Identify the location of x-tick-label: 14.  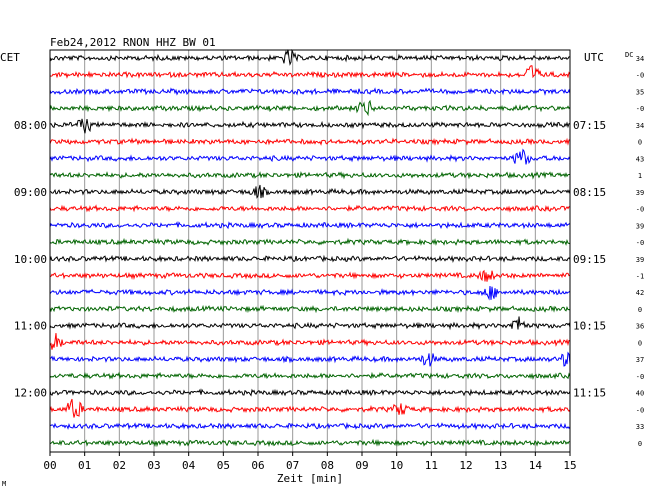
(536, 465).